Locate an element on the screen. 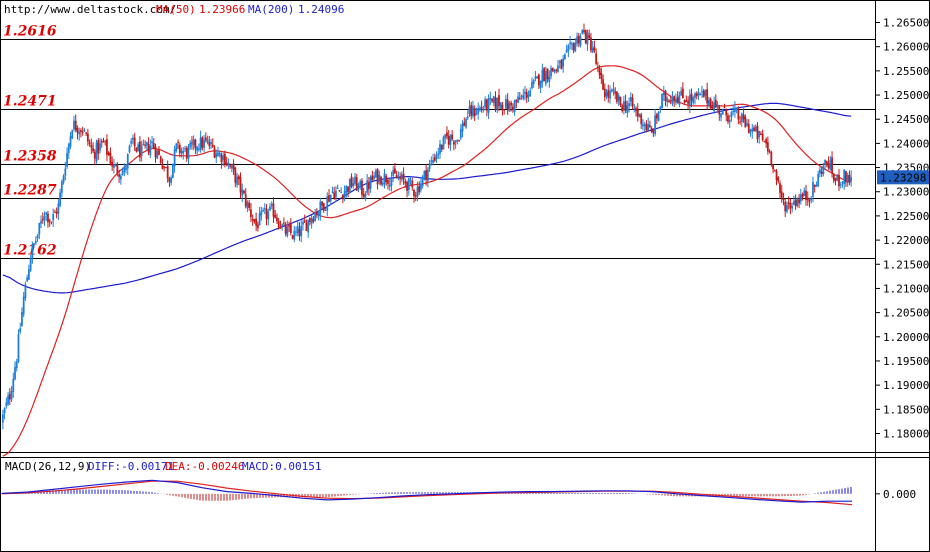 Image resolution: width=930 pixels, height=552 pixels. header-url: http://www.deltastock.com/ is located at coordinates (90, 9).